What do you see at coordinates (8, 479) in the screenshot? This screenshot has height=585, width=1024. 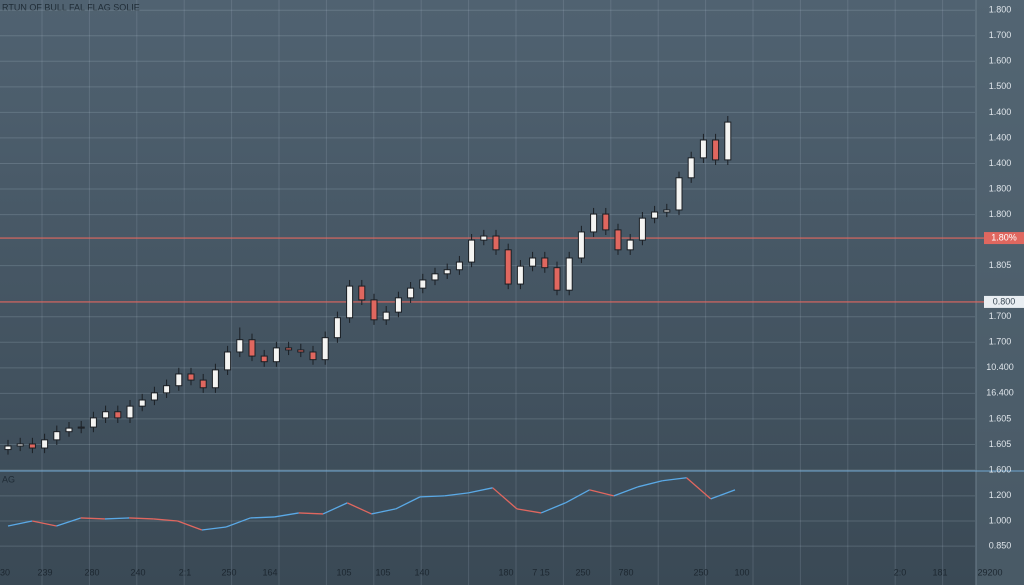 I see `indicator-label: AG` at bounding box center [8, 479].